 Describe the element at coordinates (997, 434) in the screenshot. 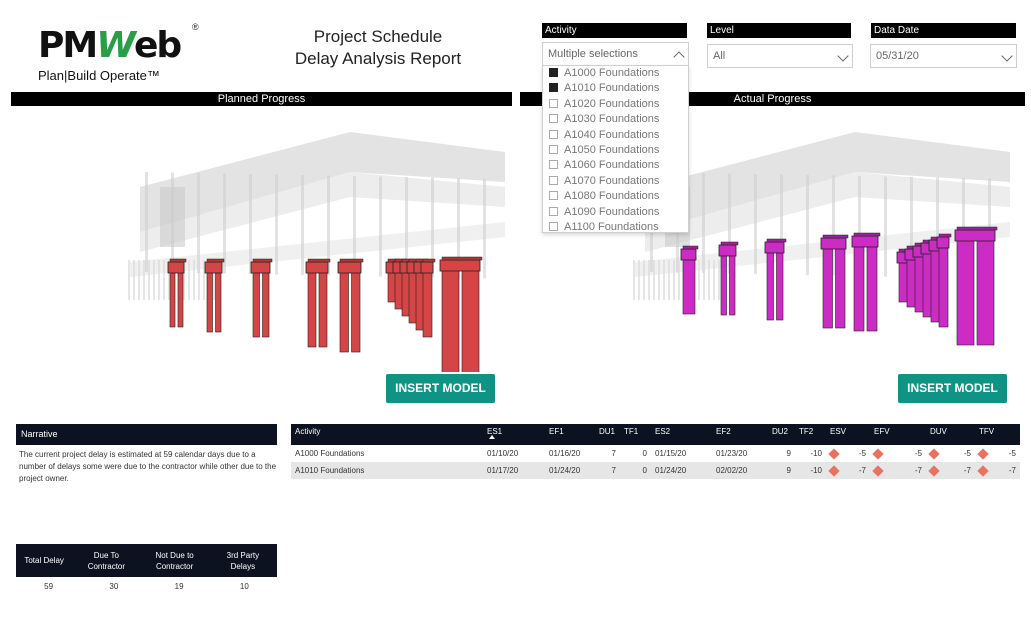

I see `column-header-tfv: TFV` at that location.